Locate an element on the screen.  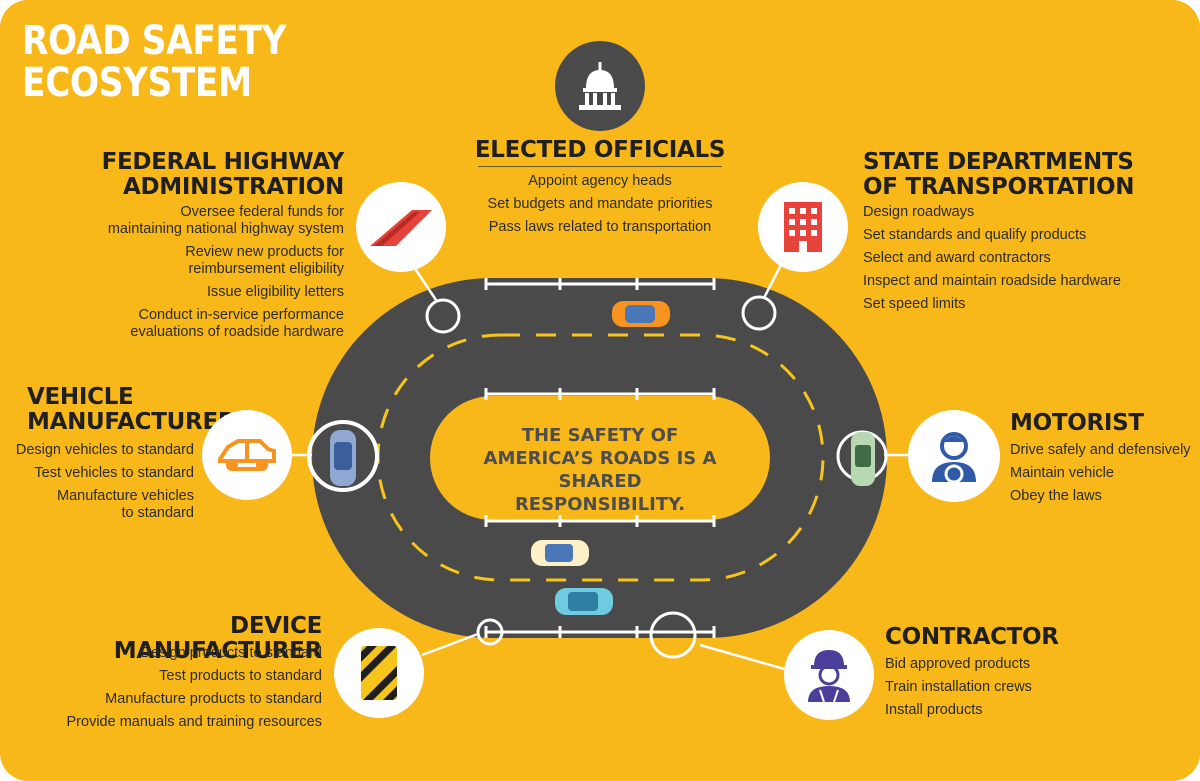
list-item: Manufacture products to standard is located at coordinates (213, 699).